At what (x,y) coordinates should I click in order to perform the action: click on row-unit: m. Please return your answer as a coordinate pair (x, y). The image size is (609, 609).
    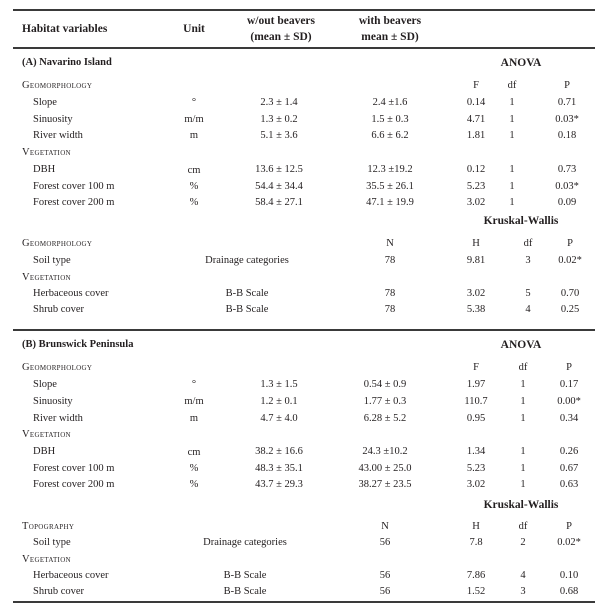
    Looking at the image, I should click on (194, 418).